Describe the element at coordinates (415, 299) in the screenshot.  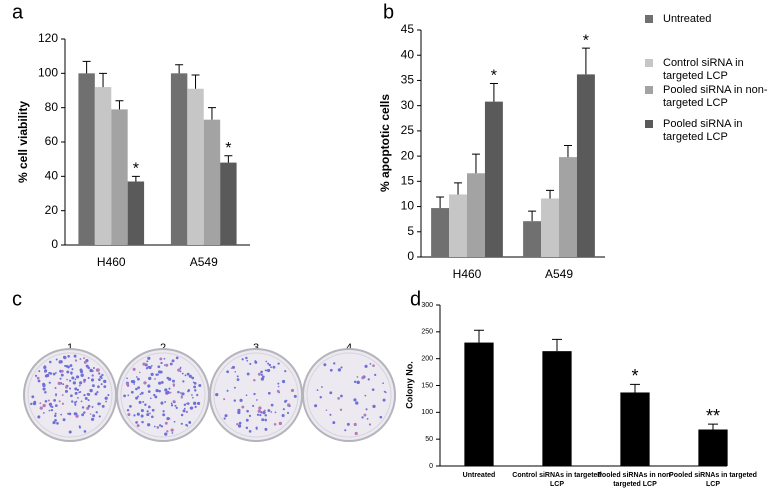
I see `panel-label: d` at that location.